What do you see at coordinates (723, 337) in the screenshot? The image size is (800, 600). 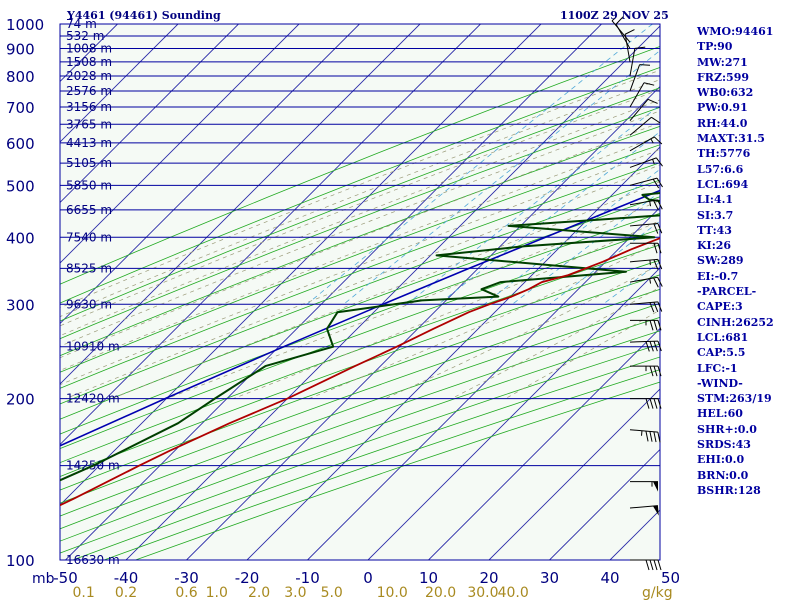 I see `index-item: LCL:681` at bounding box center [723, 337].